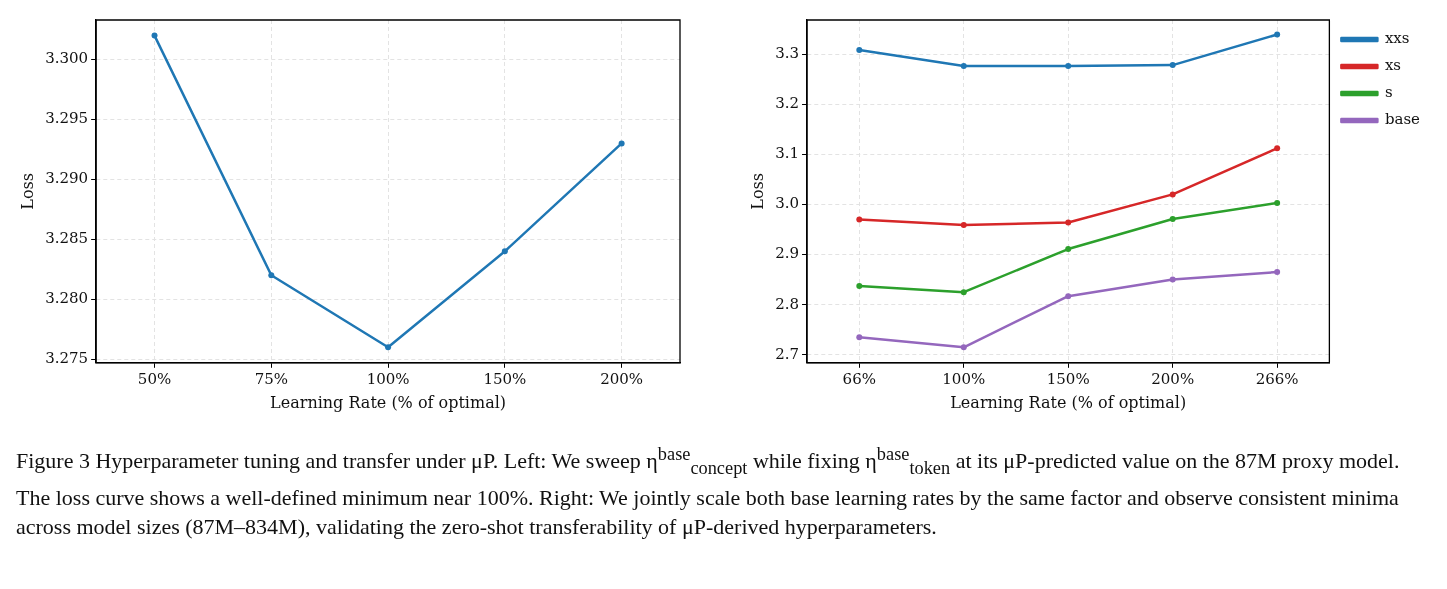  Describe the element at coordinates (787, 52) in the screenshot. I see `y-tick-label: 3.3` at that location.